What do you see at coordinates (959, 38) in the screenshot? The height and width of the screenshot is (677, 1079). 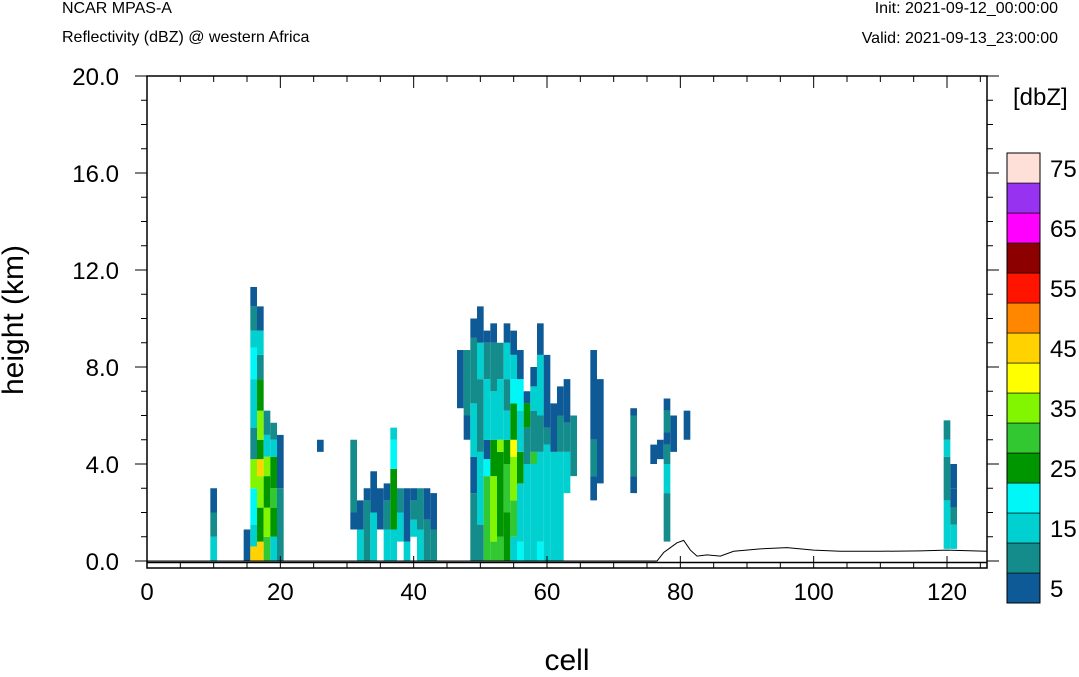 I see `valid-time: Valid: 2021-09-13_23:00:00` at bounding box center [959, 38].